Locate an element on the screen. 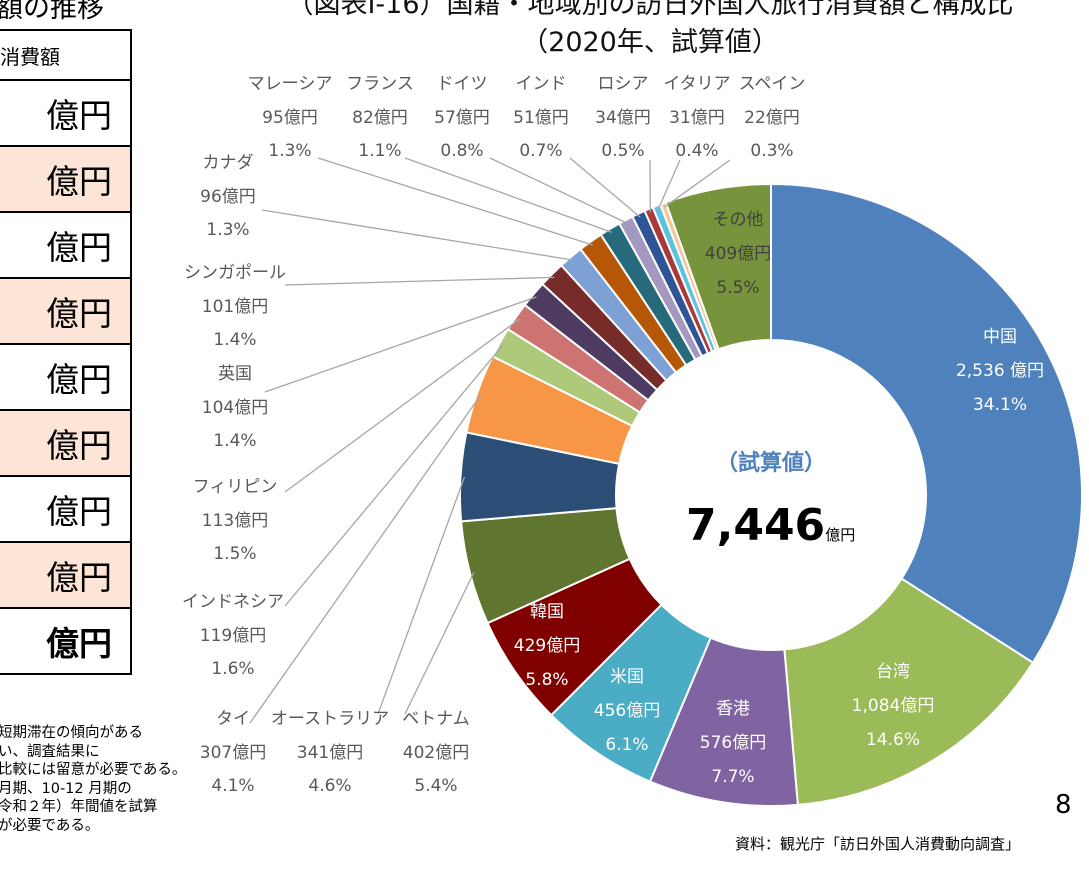 The height and width of the screenshot is (876, 1089). chart-subtitle: （2020年、試算値） is located at coordinates (650, 42).